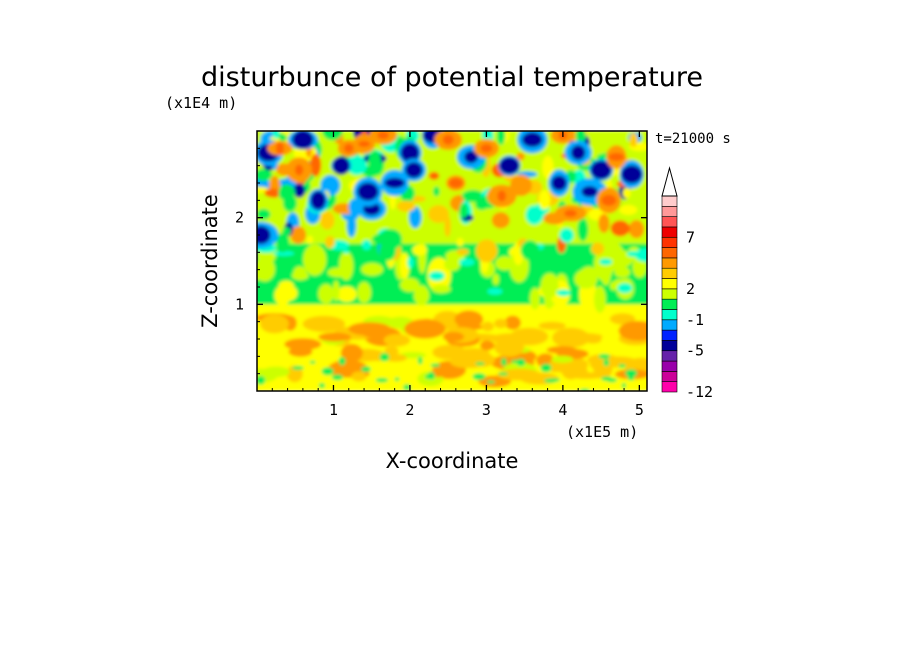 The image size is (904, 654). I want to click on x-tick-label: 2, so click(409, 410).